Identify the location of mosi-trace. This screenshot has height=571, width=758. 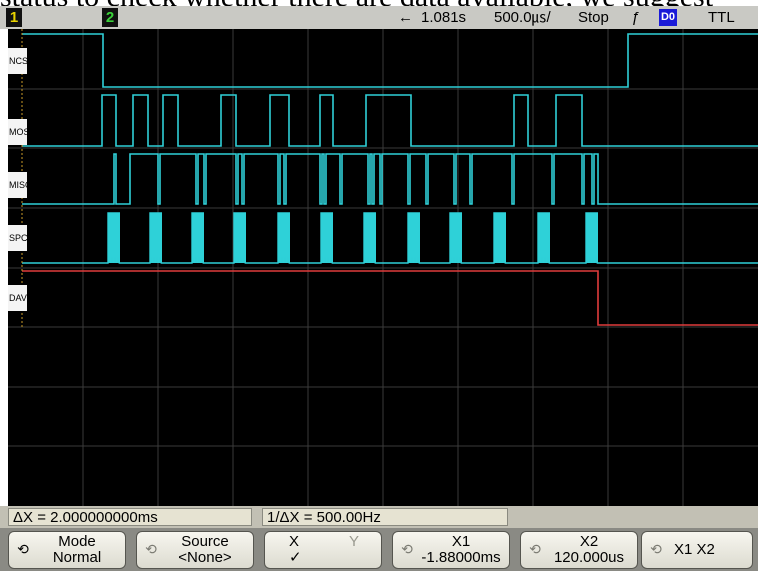
(390, 120).